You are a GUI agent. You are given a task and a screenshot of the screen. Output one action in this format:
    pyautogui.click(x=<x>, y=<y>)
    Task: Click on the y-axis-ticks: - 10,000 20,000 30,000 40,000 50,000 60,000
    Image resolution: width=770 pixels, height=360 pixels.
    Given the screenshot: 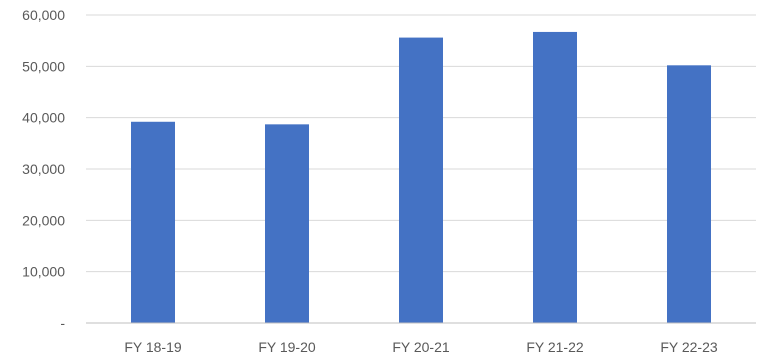 What is the action you would take?
    pyautogui.click(x=43, y=169)
    